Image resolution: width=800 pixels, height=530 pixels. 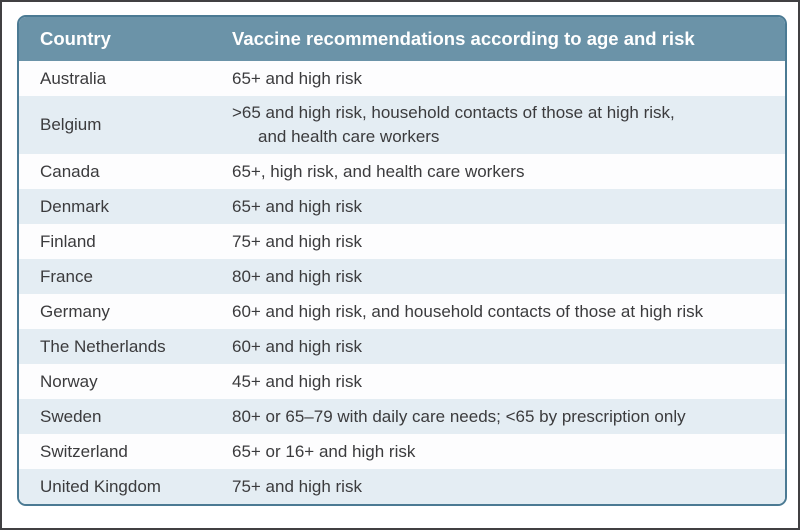 I want to click on country-cell: United Kingdom, so click(x=100, y=486).